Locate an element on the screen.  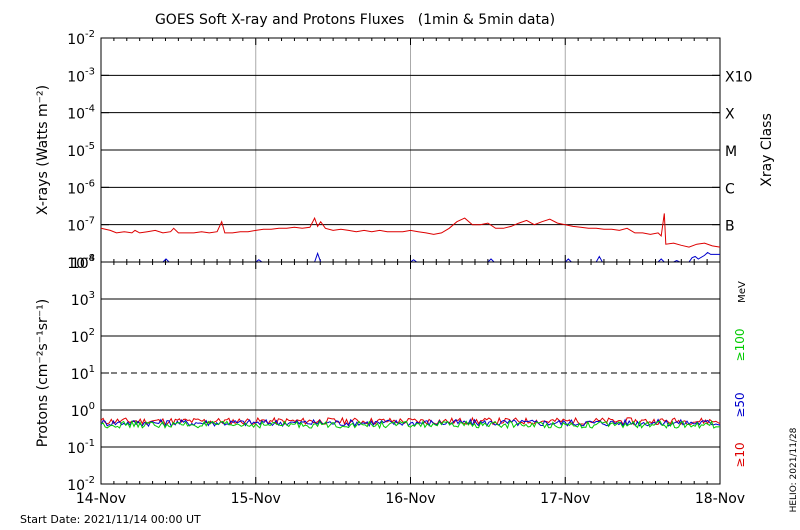
legend-label: ≥10 is located at coordinates (740, 454).